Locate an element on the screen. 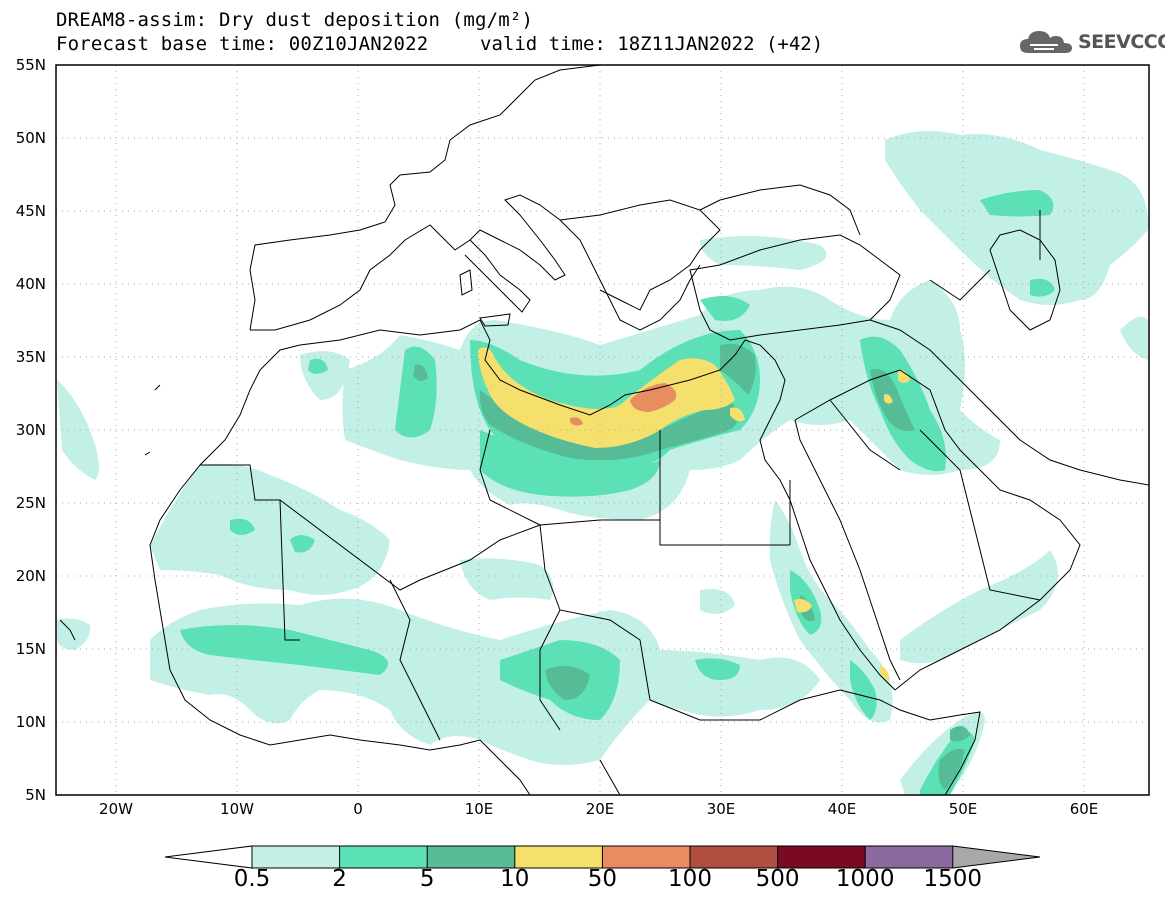 Image resolution: width=1165 pixels, height=907 pixels. colorbar-label: 100 is located at coordinates (690, 879).